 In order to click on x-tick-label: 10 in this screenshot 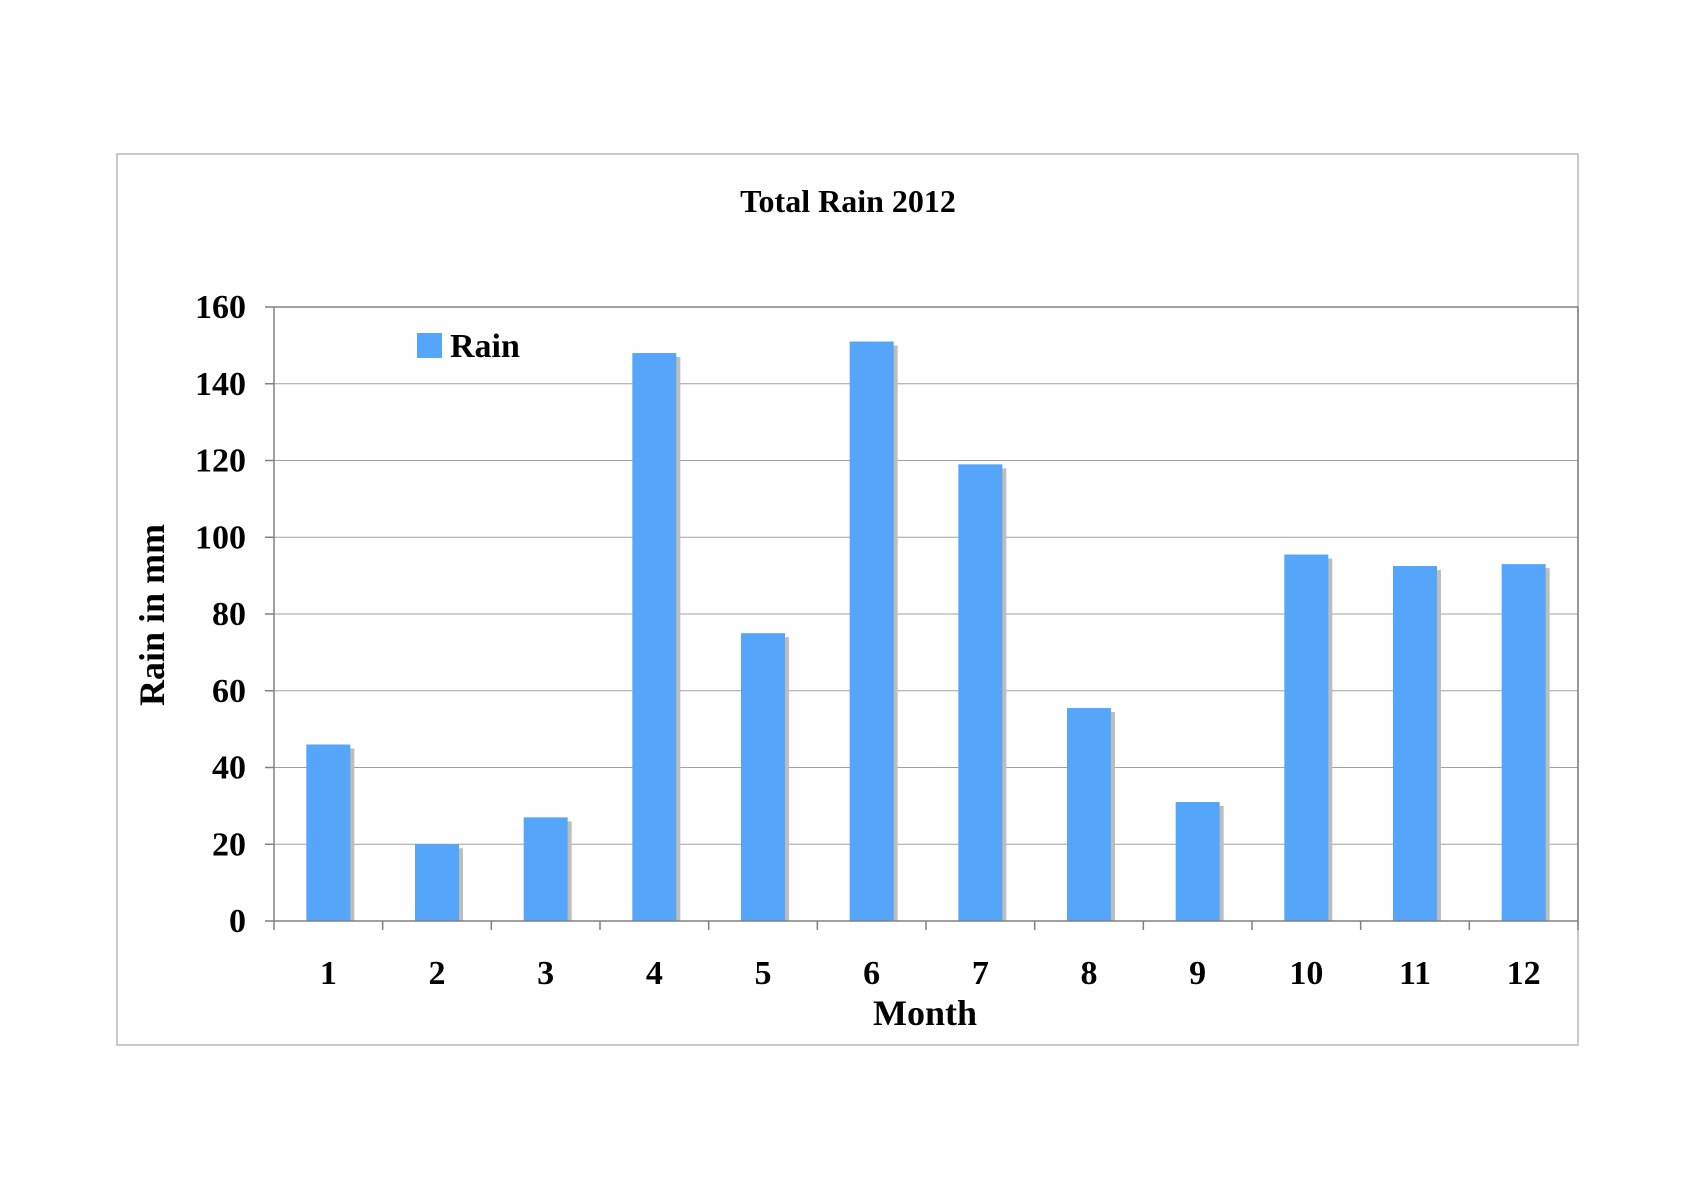, I will do `click(1306, 973)`.